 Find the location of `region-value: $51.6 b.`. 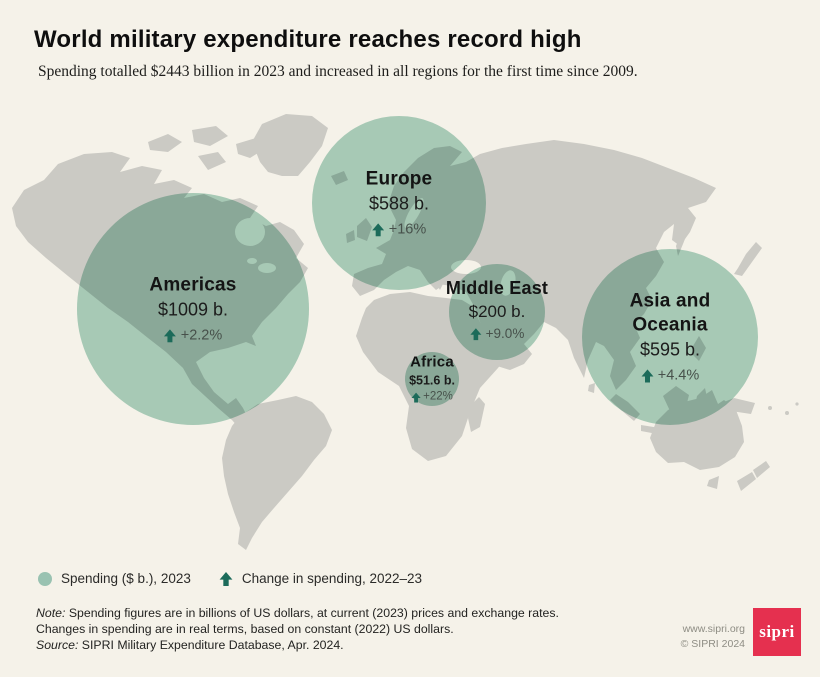

region-value: $51.6 b. is located at coordinates (432, 380).